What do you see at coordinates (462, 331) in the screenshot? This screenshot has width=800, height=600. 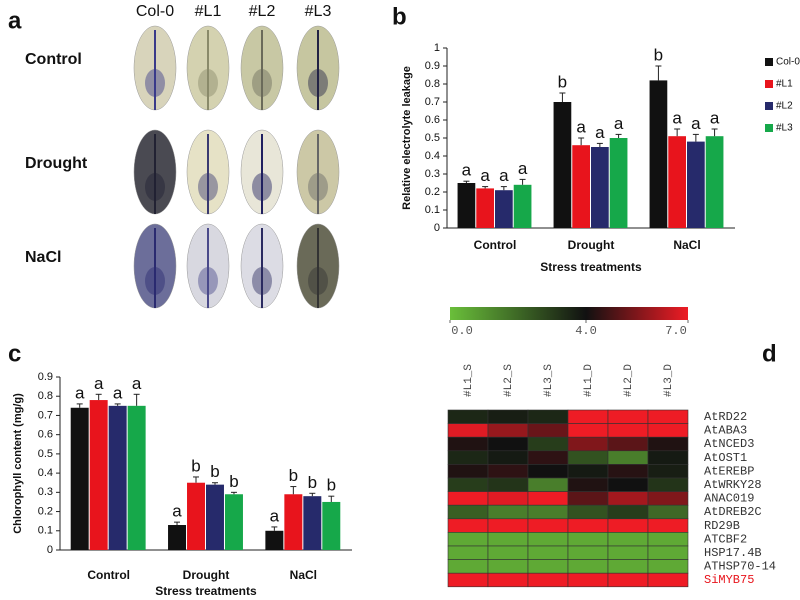 I see `colorbar-tick-label: 0.0` at bounding box center [462, 331].